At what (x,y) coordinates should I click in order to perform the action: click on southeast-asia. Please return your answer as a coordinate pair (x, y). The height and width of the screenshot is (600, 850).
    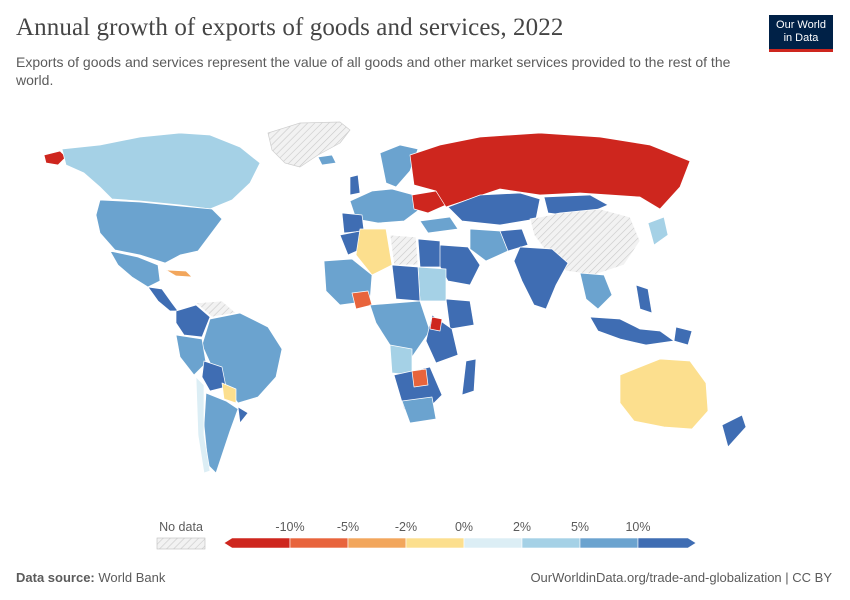
    Looking at the image, I should click on (596, 291).